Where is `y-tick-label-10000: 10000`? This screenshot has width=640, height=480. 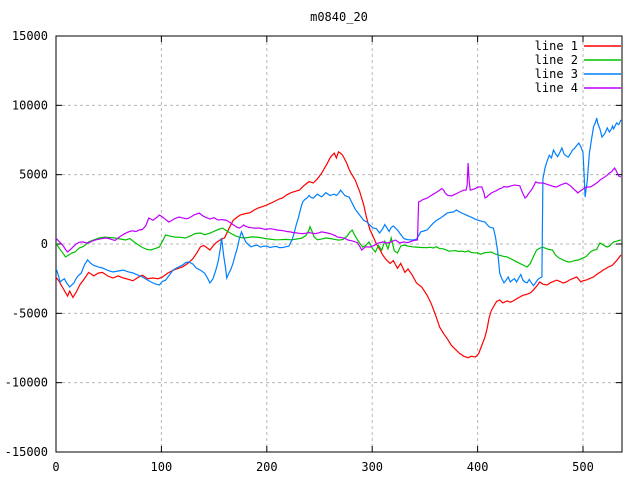 y-tick-label-10000: 10000 is located at coordinates (30, 105).